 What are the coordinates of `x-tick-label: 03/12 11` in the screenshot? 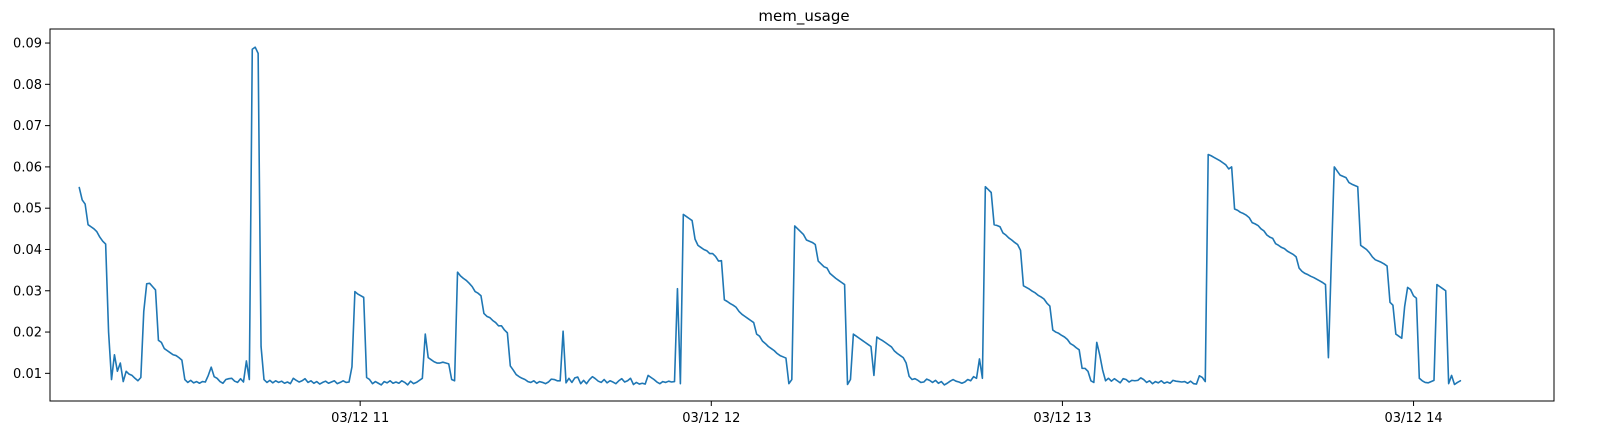 It's located at (360, 418).